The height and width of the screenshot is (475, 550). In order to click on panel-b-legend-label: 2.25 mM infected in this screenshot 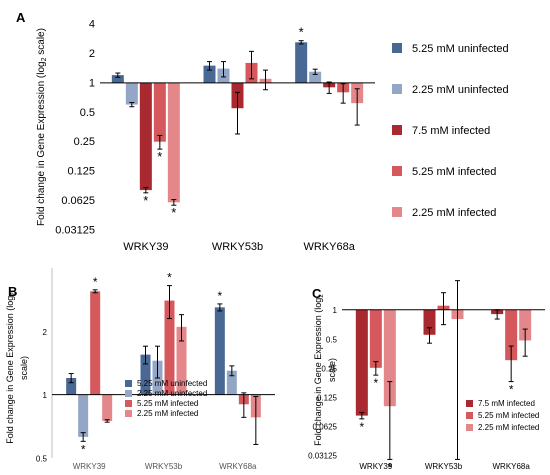, I will do `click(167, 413)`.